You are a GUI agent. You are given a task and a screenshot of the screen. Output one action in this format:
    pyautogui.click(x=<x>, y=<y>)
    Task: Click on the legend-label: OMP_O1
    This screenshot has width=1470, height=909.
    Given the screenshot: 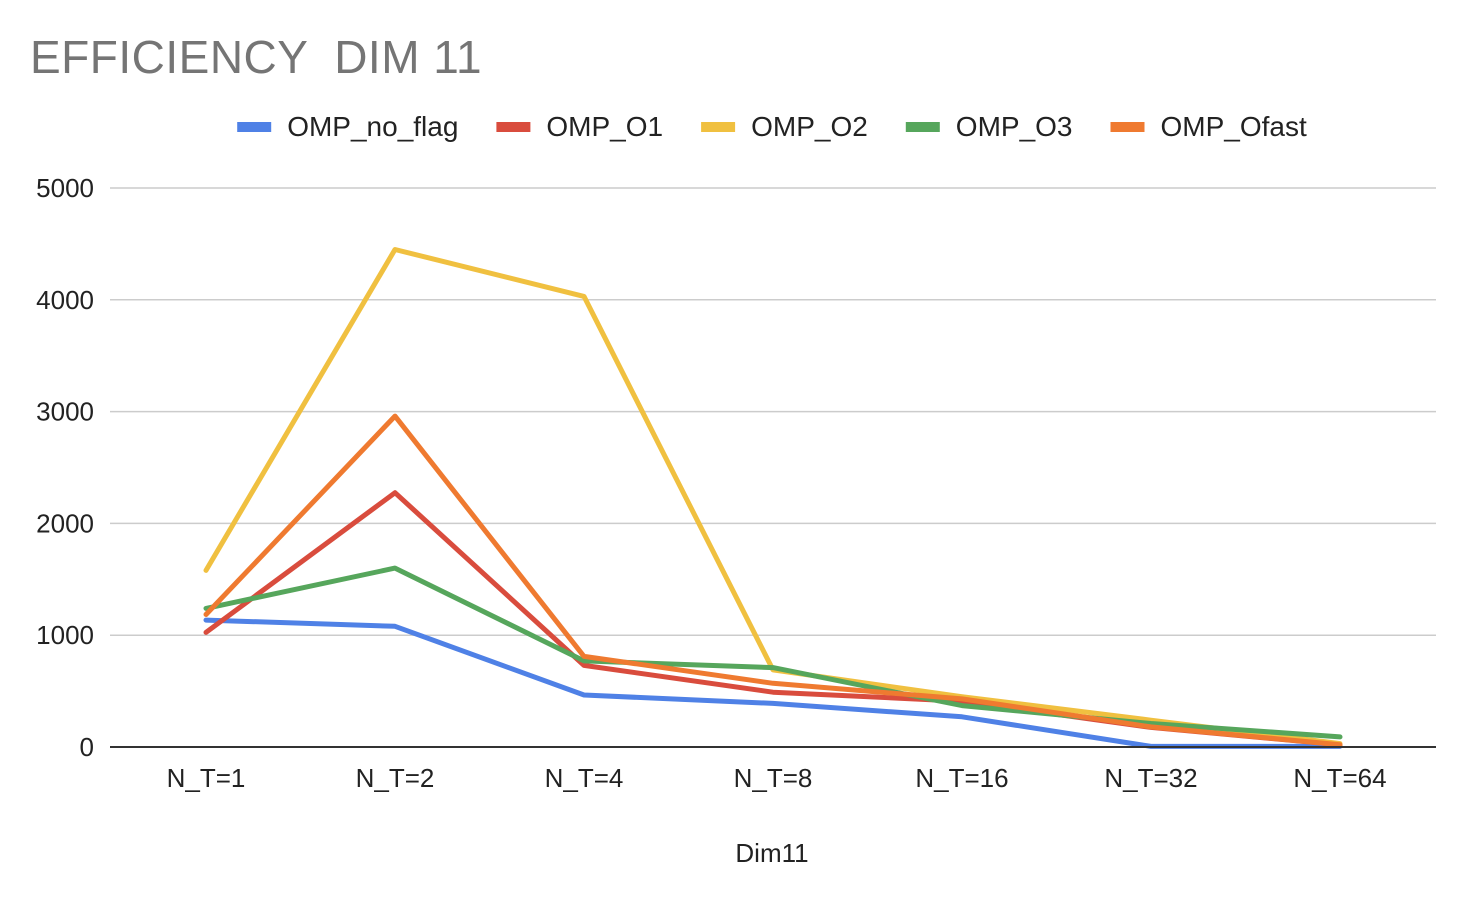 What is the action you would take?
    pyautogui.click(x=604, y=126)
    